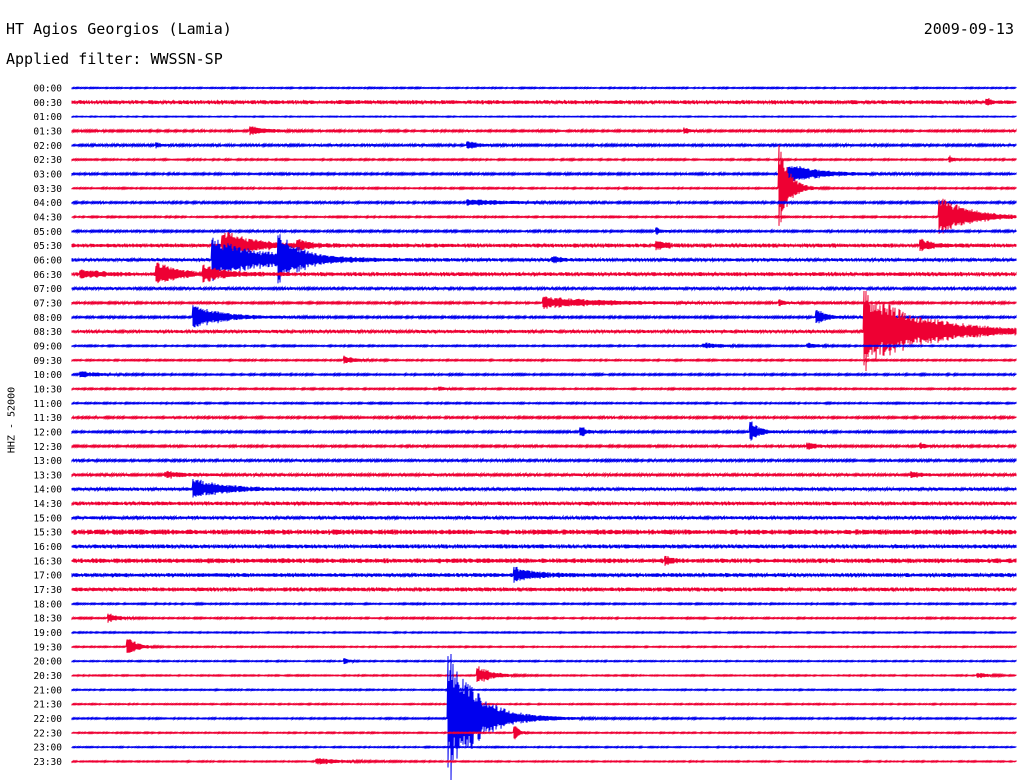 The width and height of the screenshot is (1024, 780). What do you see at coordinates (47, 361) in the screenshot?
I see `time-tick-label: 09:30` at bounding box center [47, 361].